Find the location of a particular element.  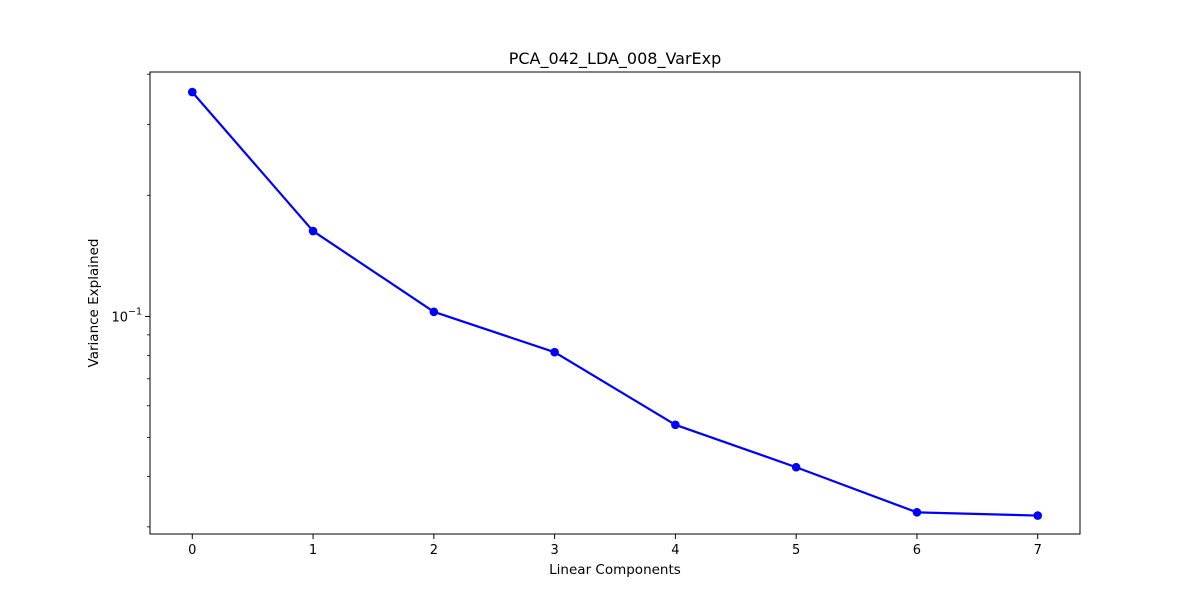

x-tick-label: 2 is located at coordinates (434, 550).